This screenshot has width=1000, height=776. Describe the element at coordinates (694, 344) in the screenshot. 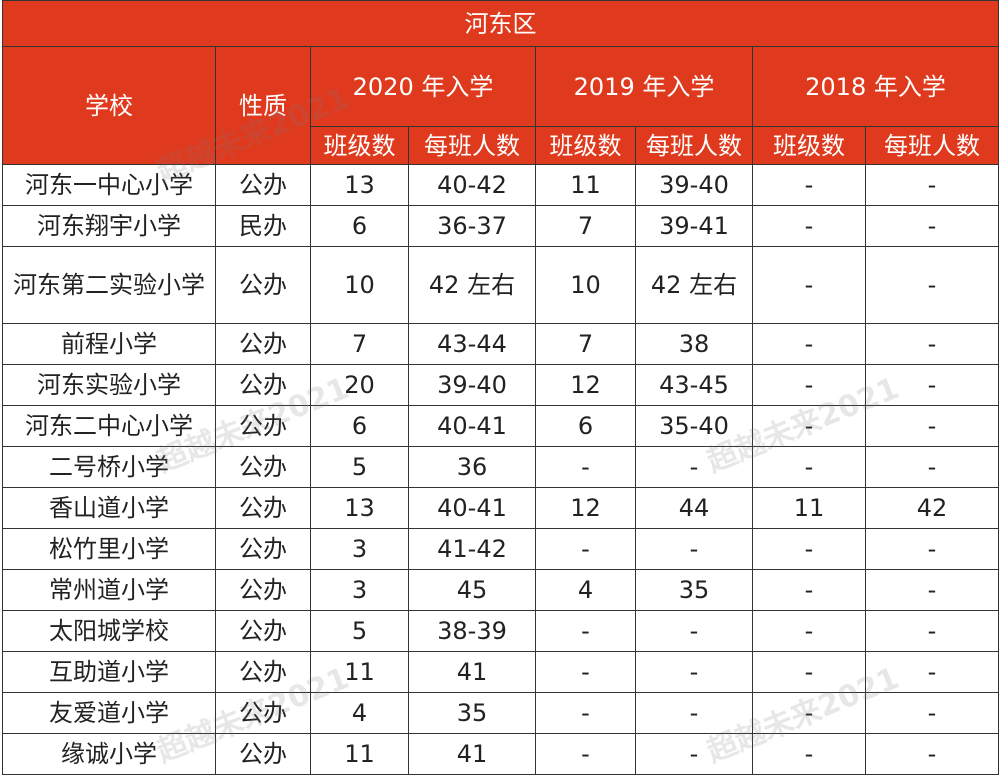

I see `cell: 38` at that location.